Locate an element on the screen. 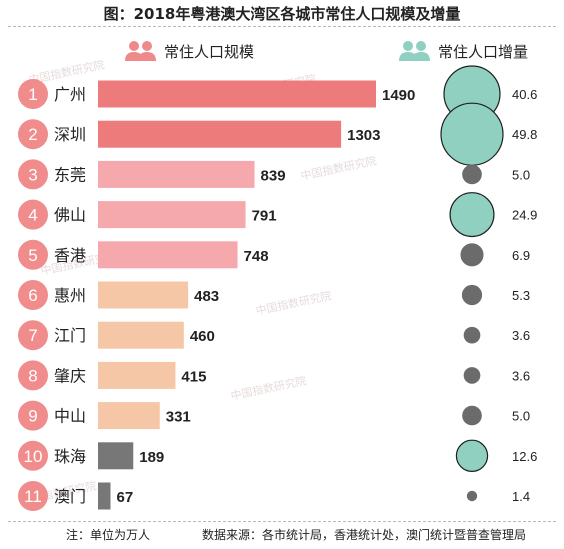  legend-increment: 常住人口增量 is located at coordinates (463, 51).